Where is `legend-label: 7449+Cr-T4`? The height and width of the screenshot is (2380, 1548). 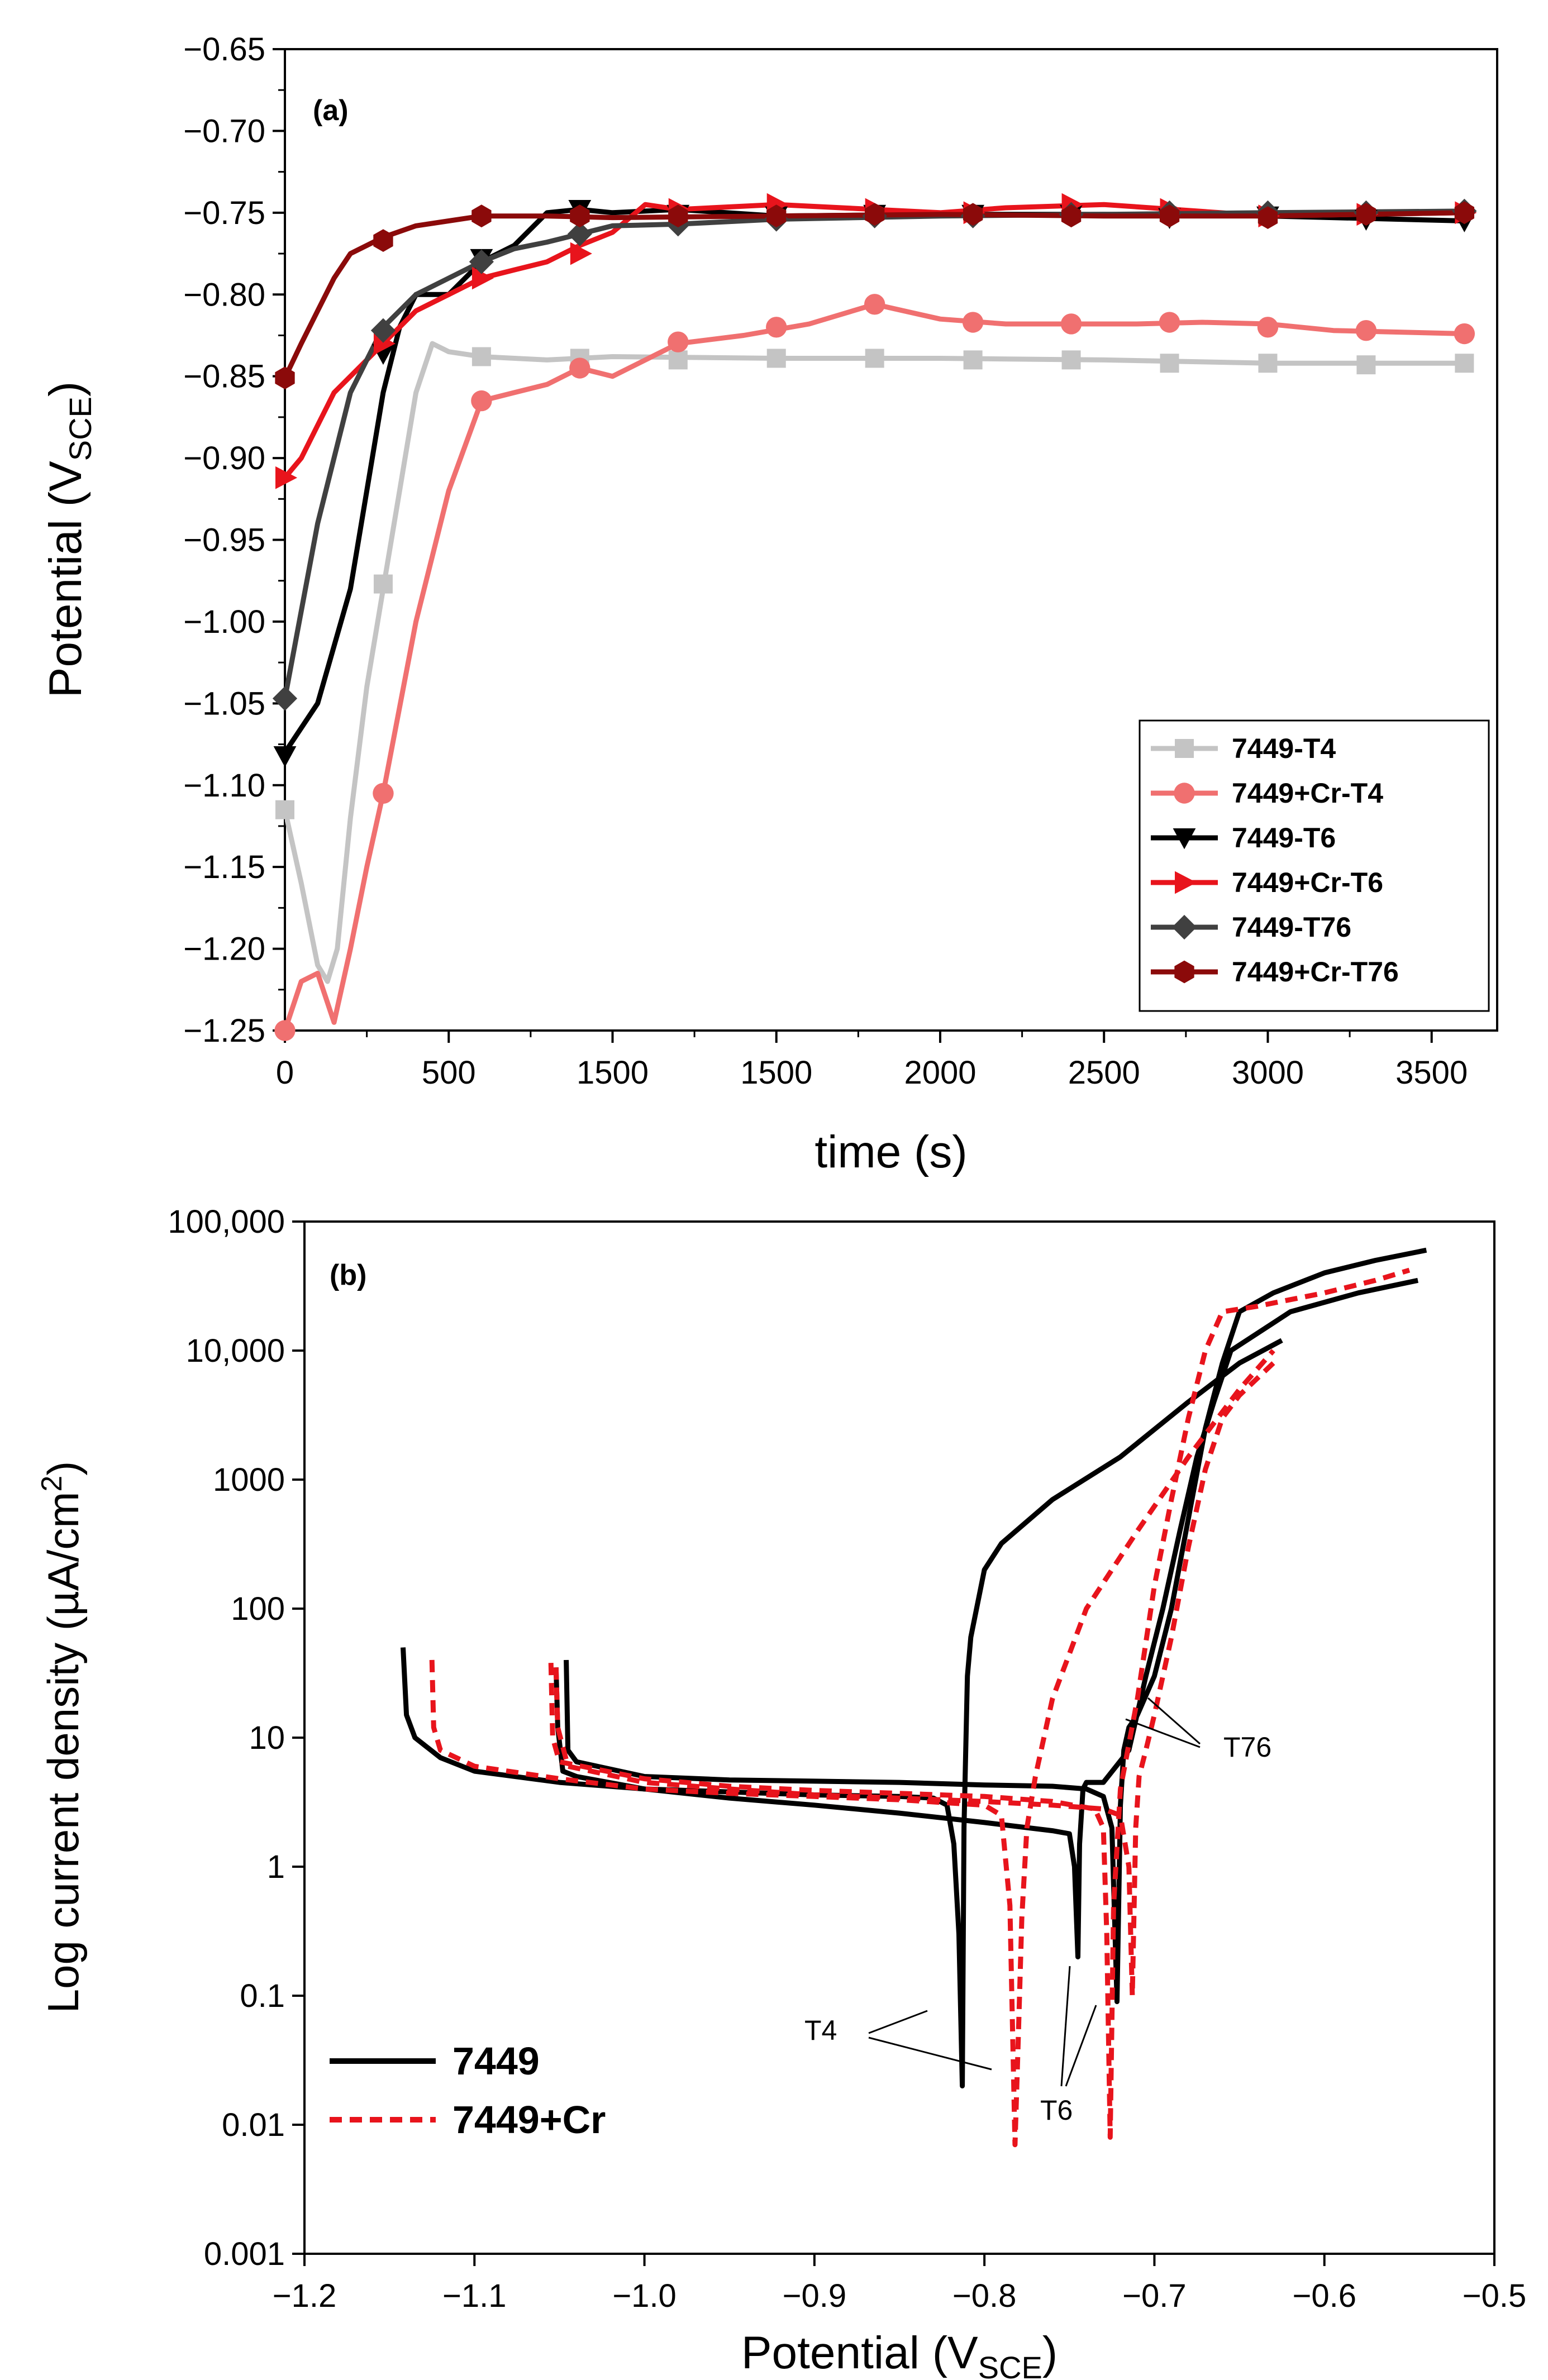 legend-label: 7449+Cr-T4 is located at coordinates (1307, 794).